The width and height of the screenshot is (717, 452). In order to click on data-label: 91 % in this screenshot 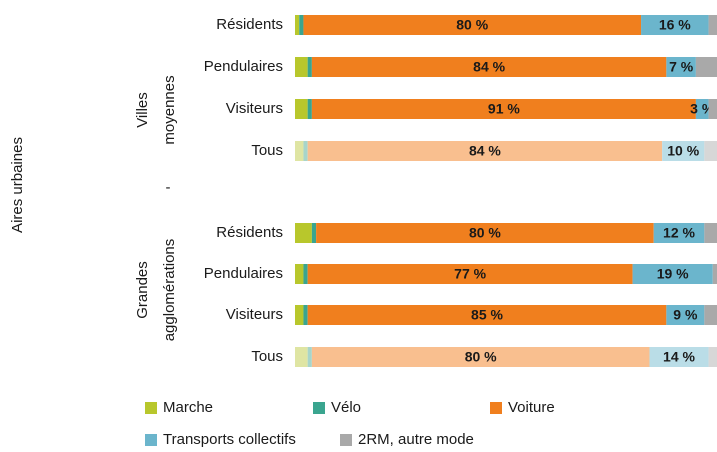, I will do `click(504, 109)`.